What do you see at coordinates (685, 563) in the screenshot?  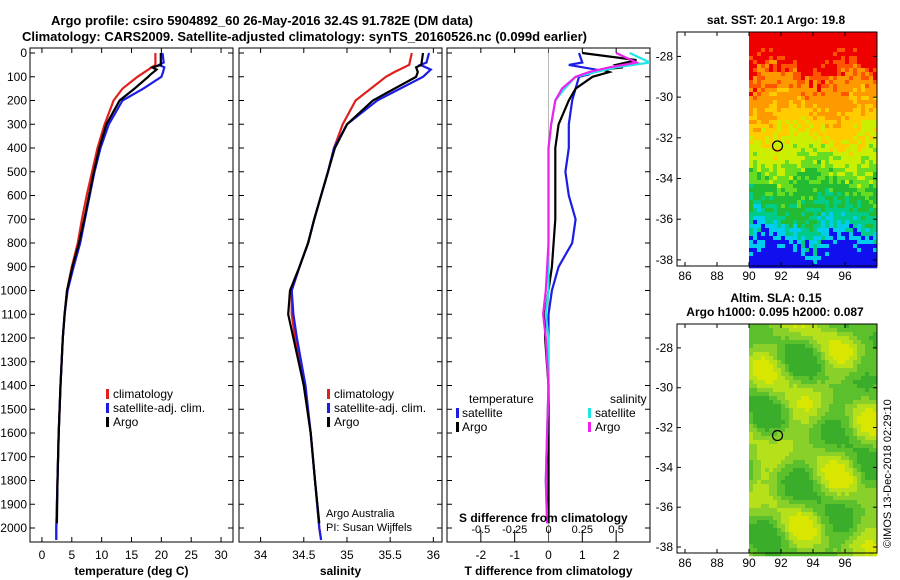 I see `map-xlabel-sla-map-0: 86` at bounding box center [685, 563].